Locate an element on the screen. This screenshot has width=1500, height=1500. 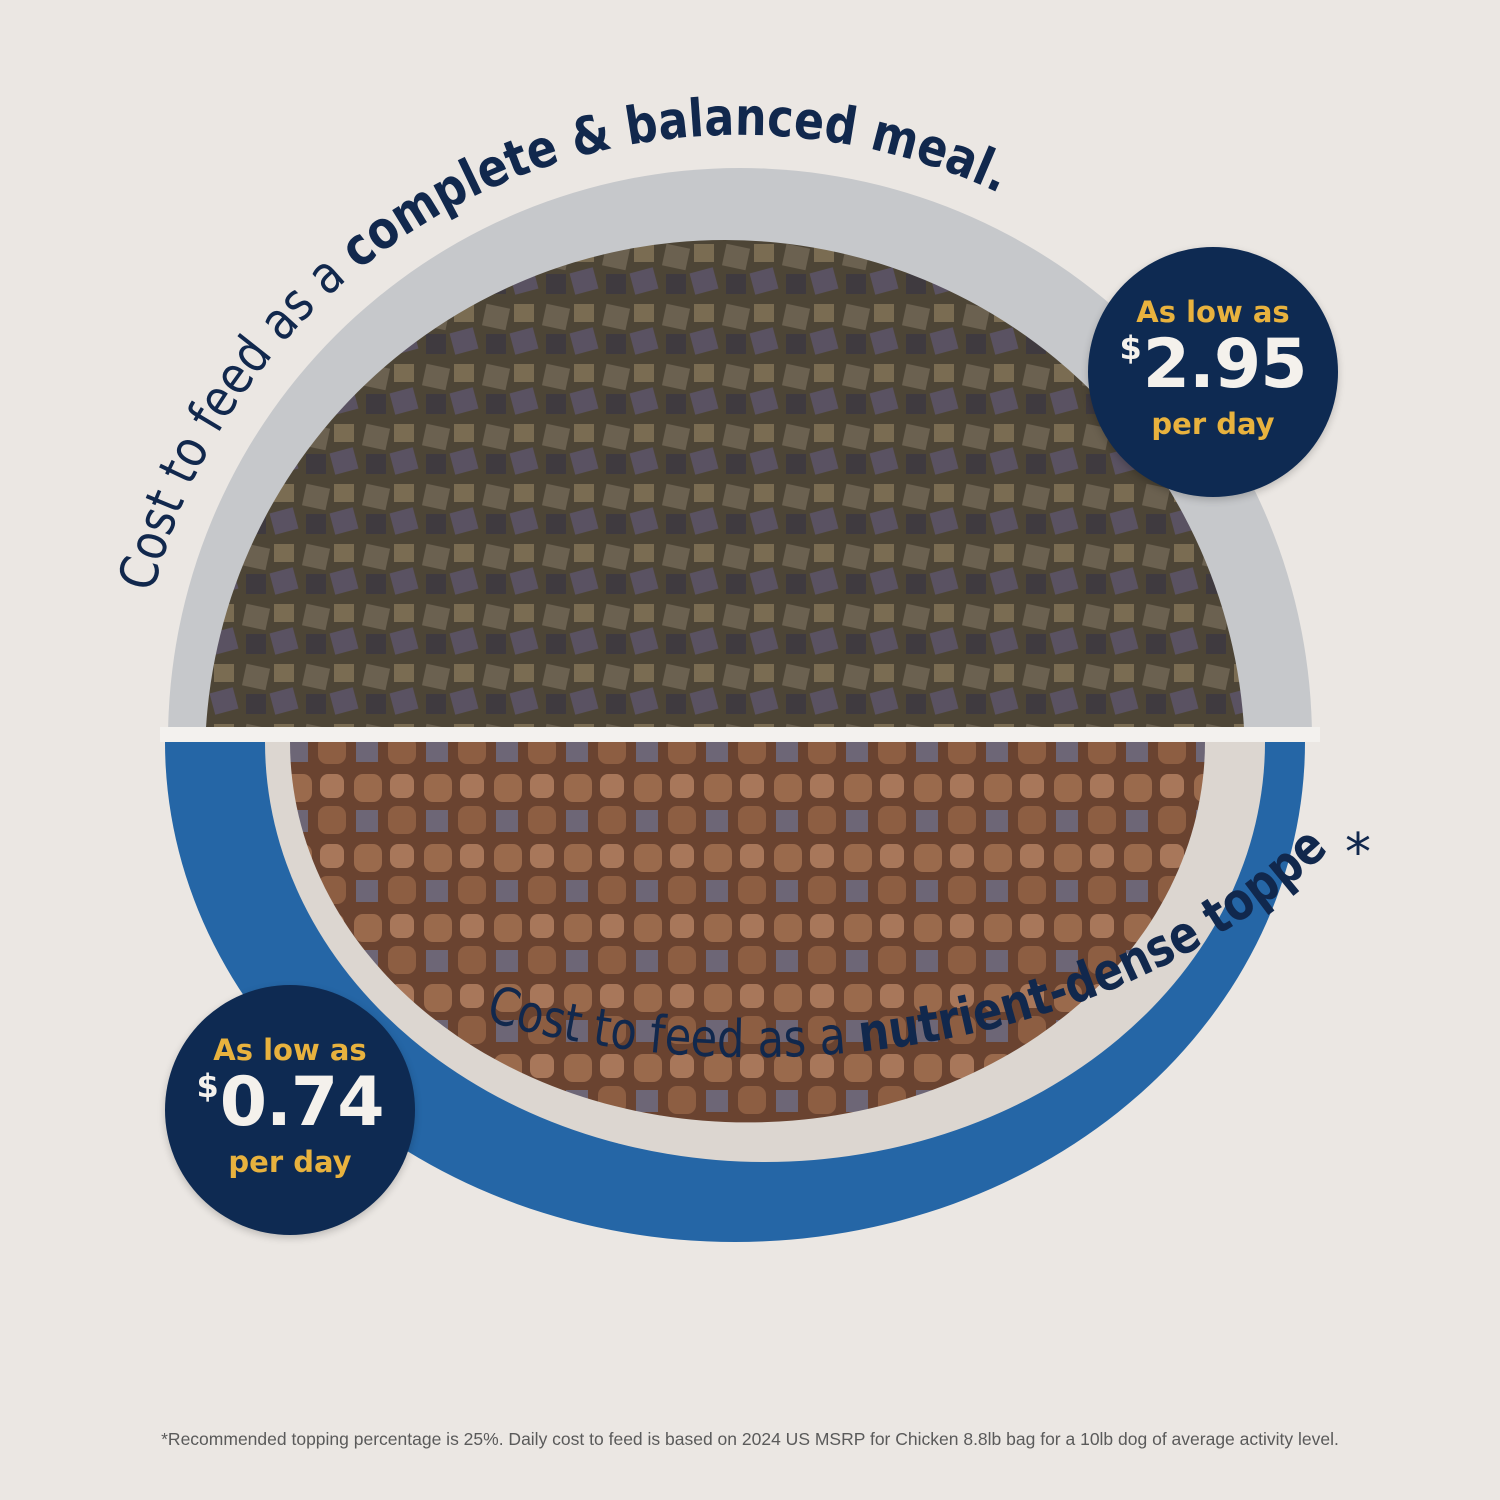
badge-price: $0.74 is located at coordinates (290, 1102).